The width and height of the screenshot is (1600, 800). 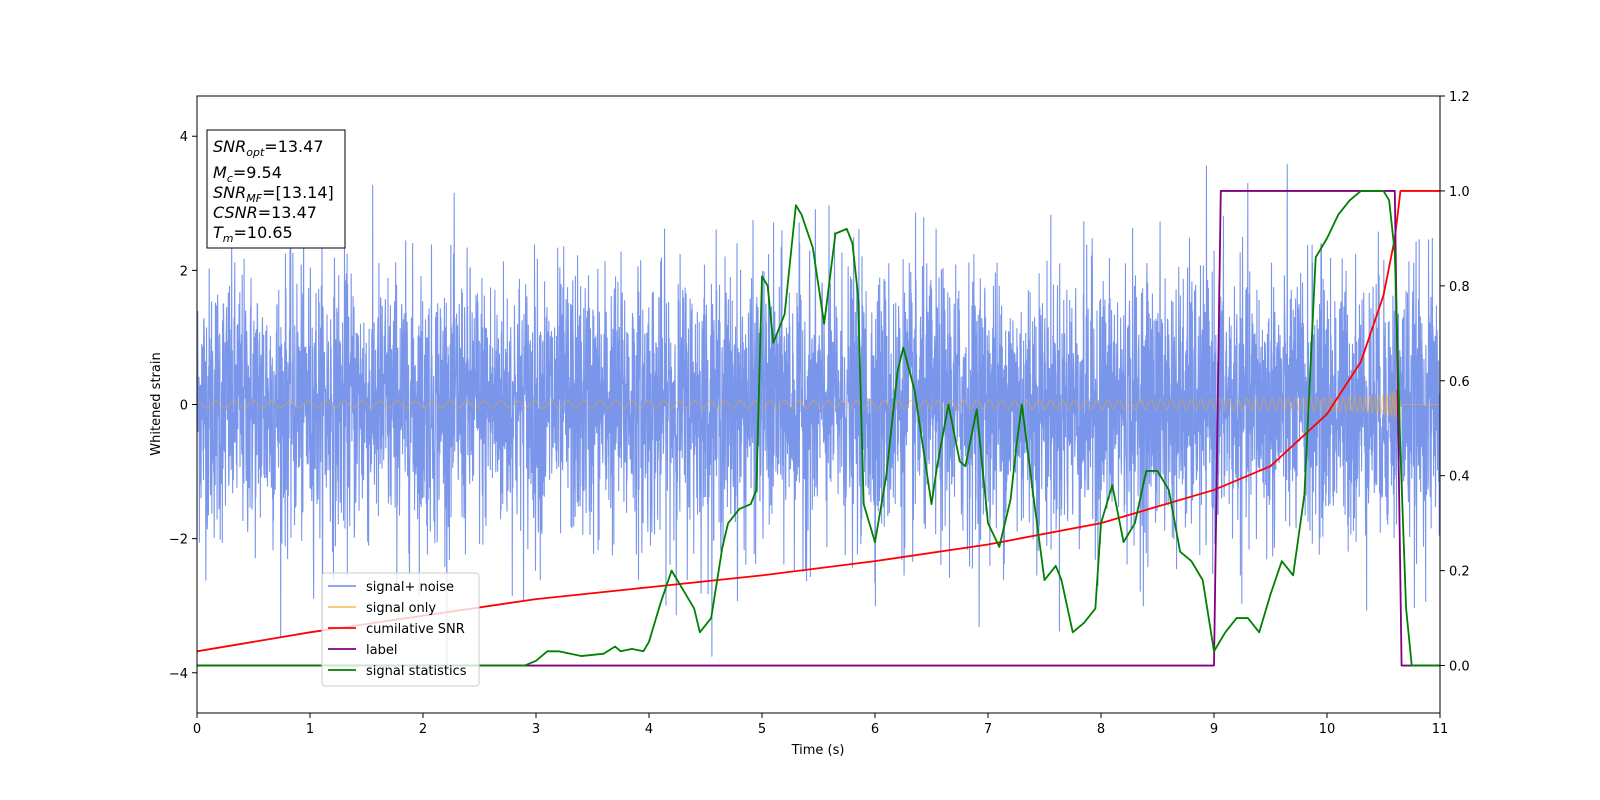 What do you see at coordinates (401, 608) in the screenshot?
I see `legend-label: signal only` at bounding box center [401, 608].